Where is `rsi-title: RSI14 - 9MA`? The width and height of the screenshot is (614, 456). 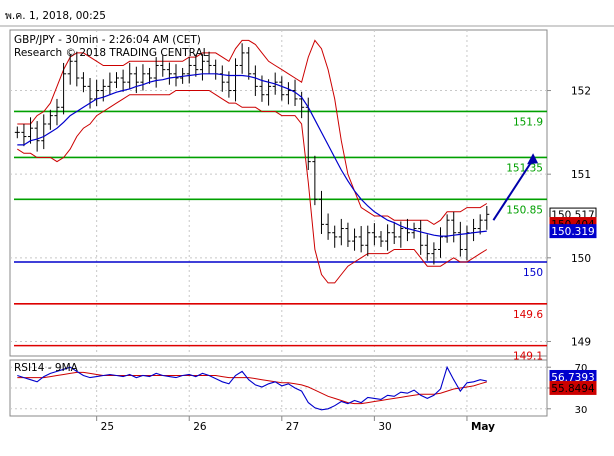
rsi-title: RSI14 - 9MA is located at coordinates (46, 368).